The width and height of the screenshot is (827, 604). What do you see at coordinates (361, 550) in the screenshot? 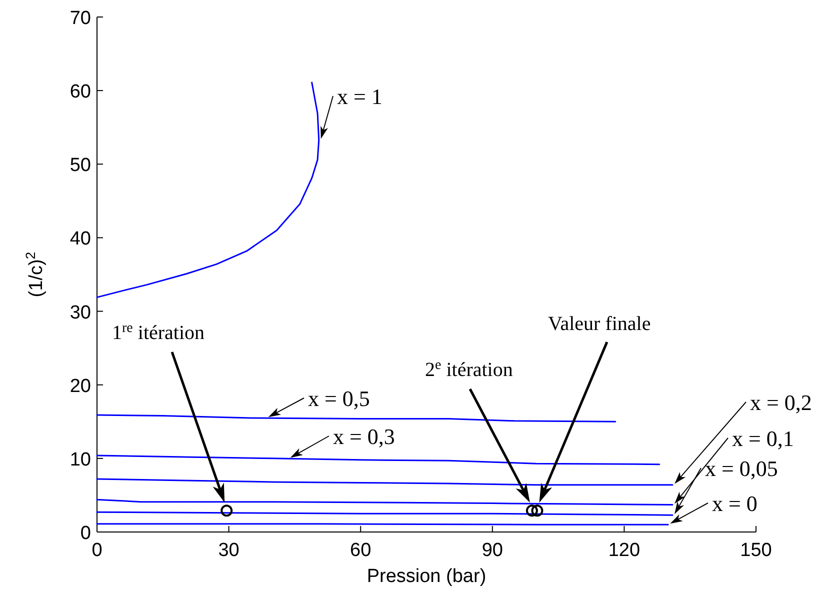
I see `x-tick-label: 60` at bounding box center [361, 550].